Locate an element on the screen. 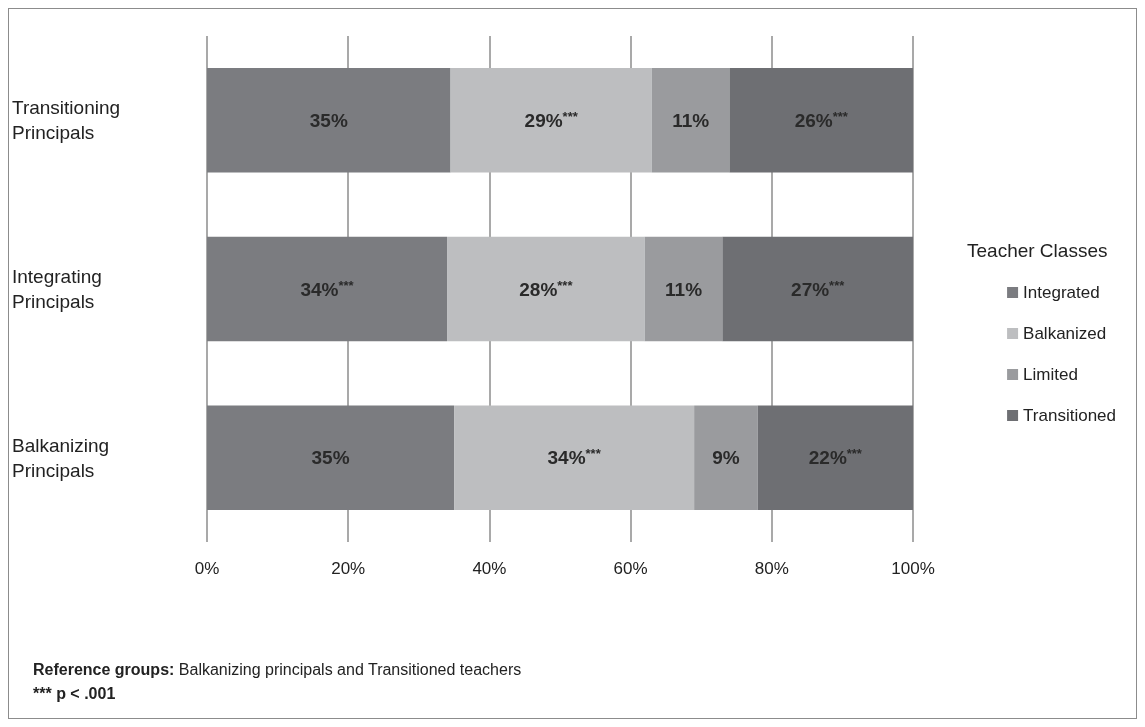 The width and height of the screenshot is (1145, 727). data-label: 29%*** is located at coordinates (551, 119).